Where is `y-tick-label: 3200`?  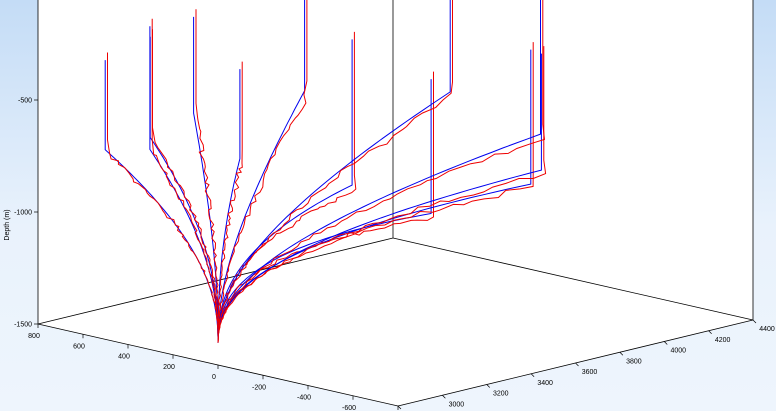 y-tick-label: 3200 is located at coordinates (501, 394).